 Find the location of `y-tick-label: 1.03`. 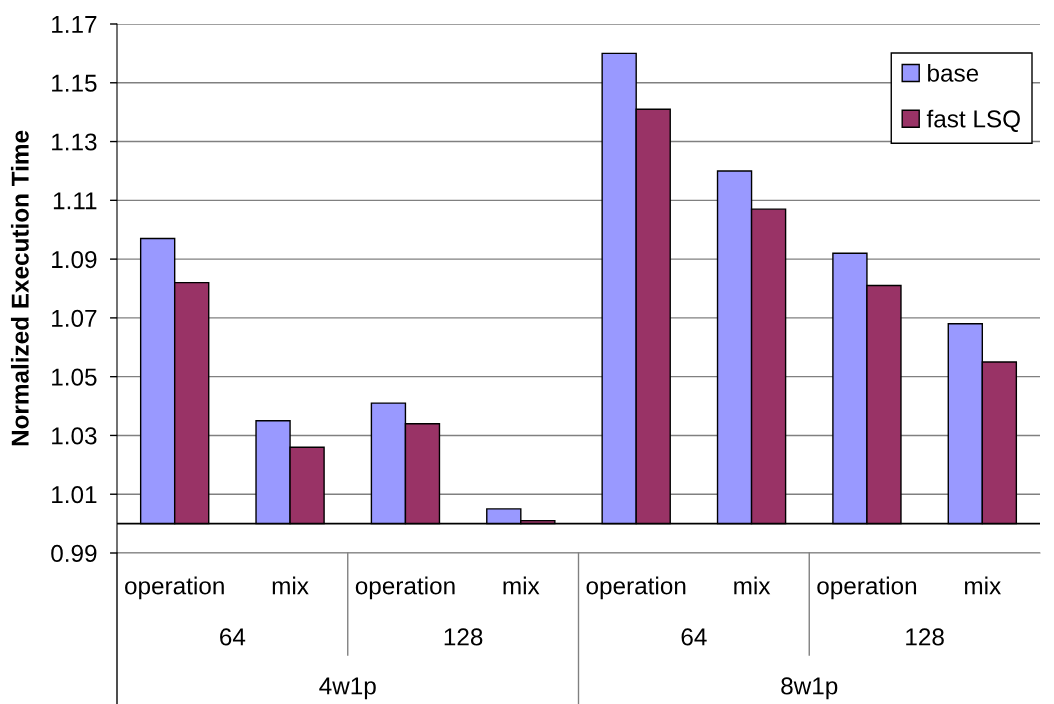

y-tick-label: 1.03 is located at coordinates (74, 436).